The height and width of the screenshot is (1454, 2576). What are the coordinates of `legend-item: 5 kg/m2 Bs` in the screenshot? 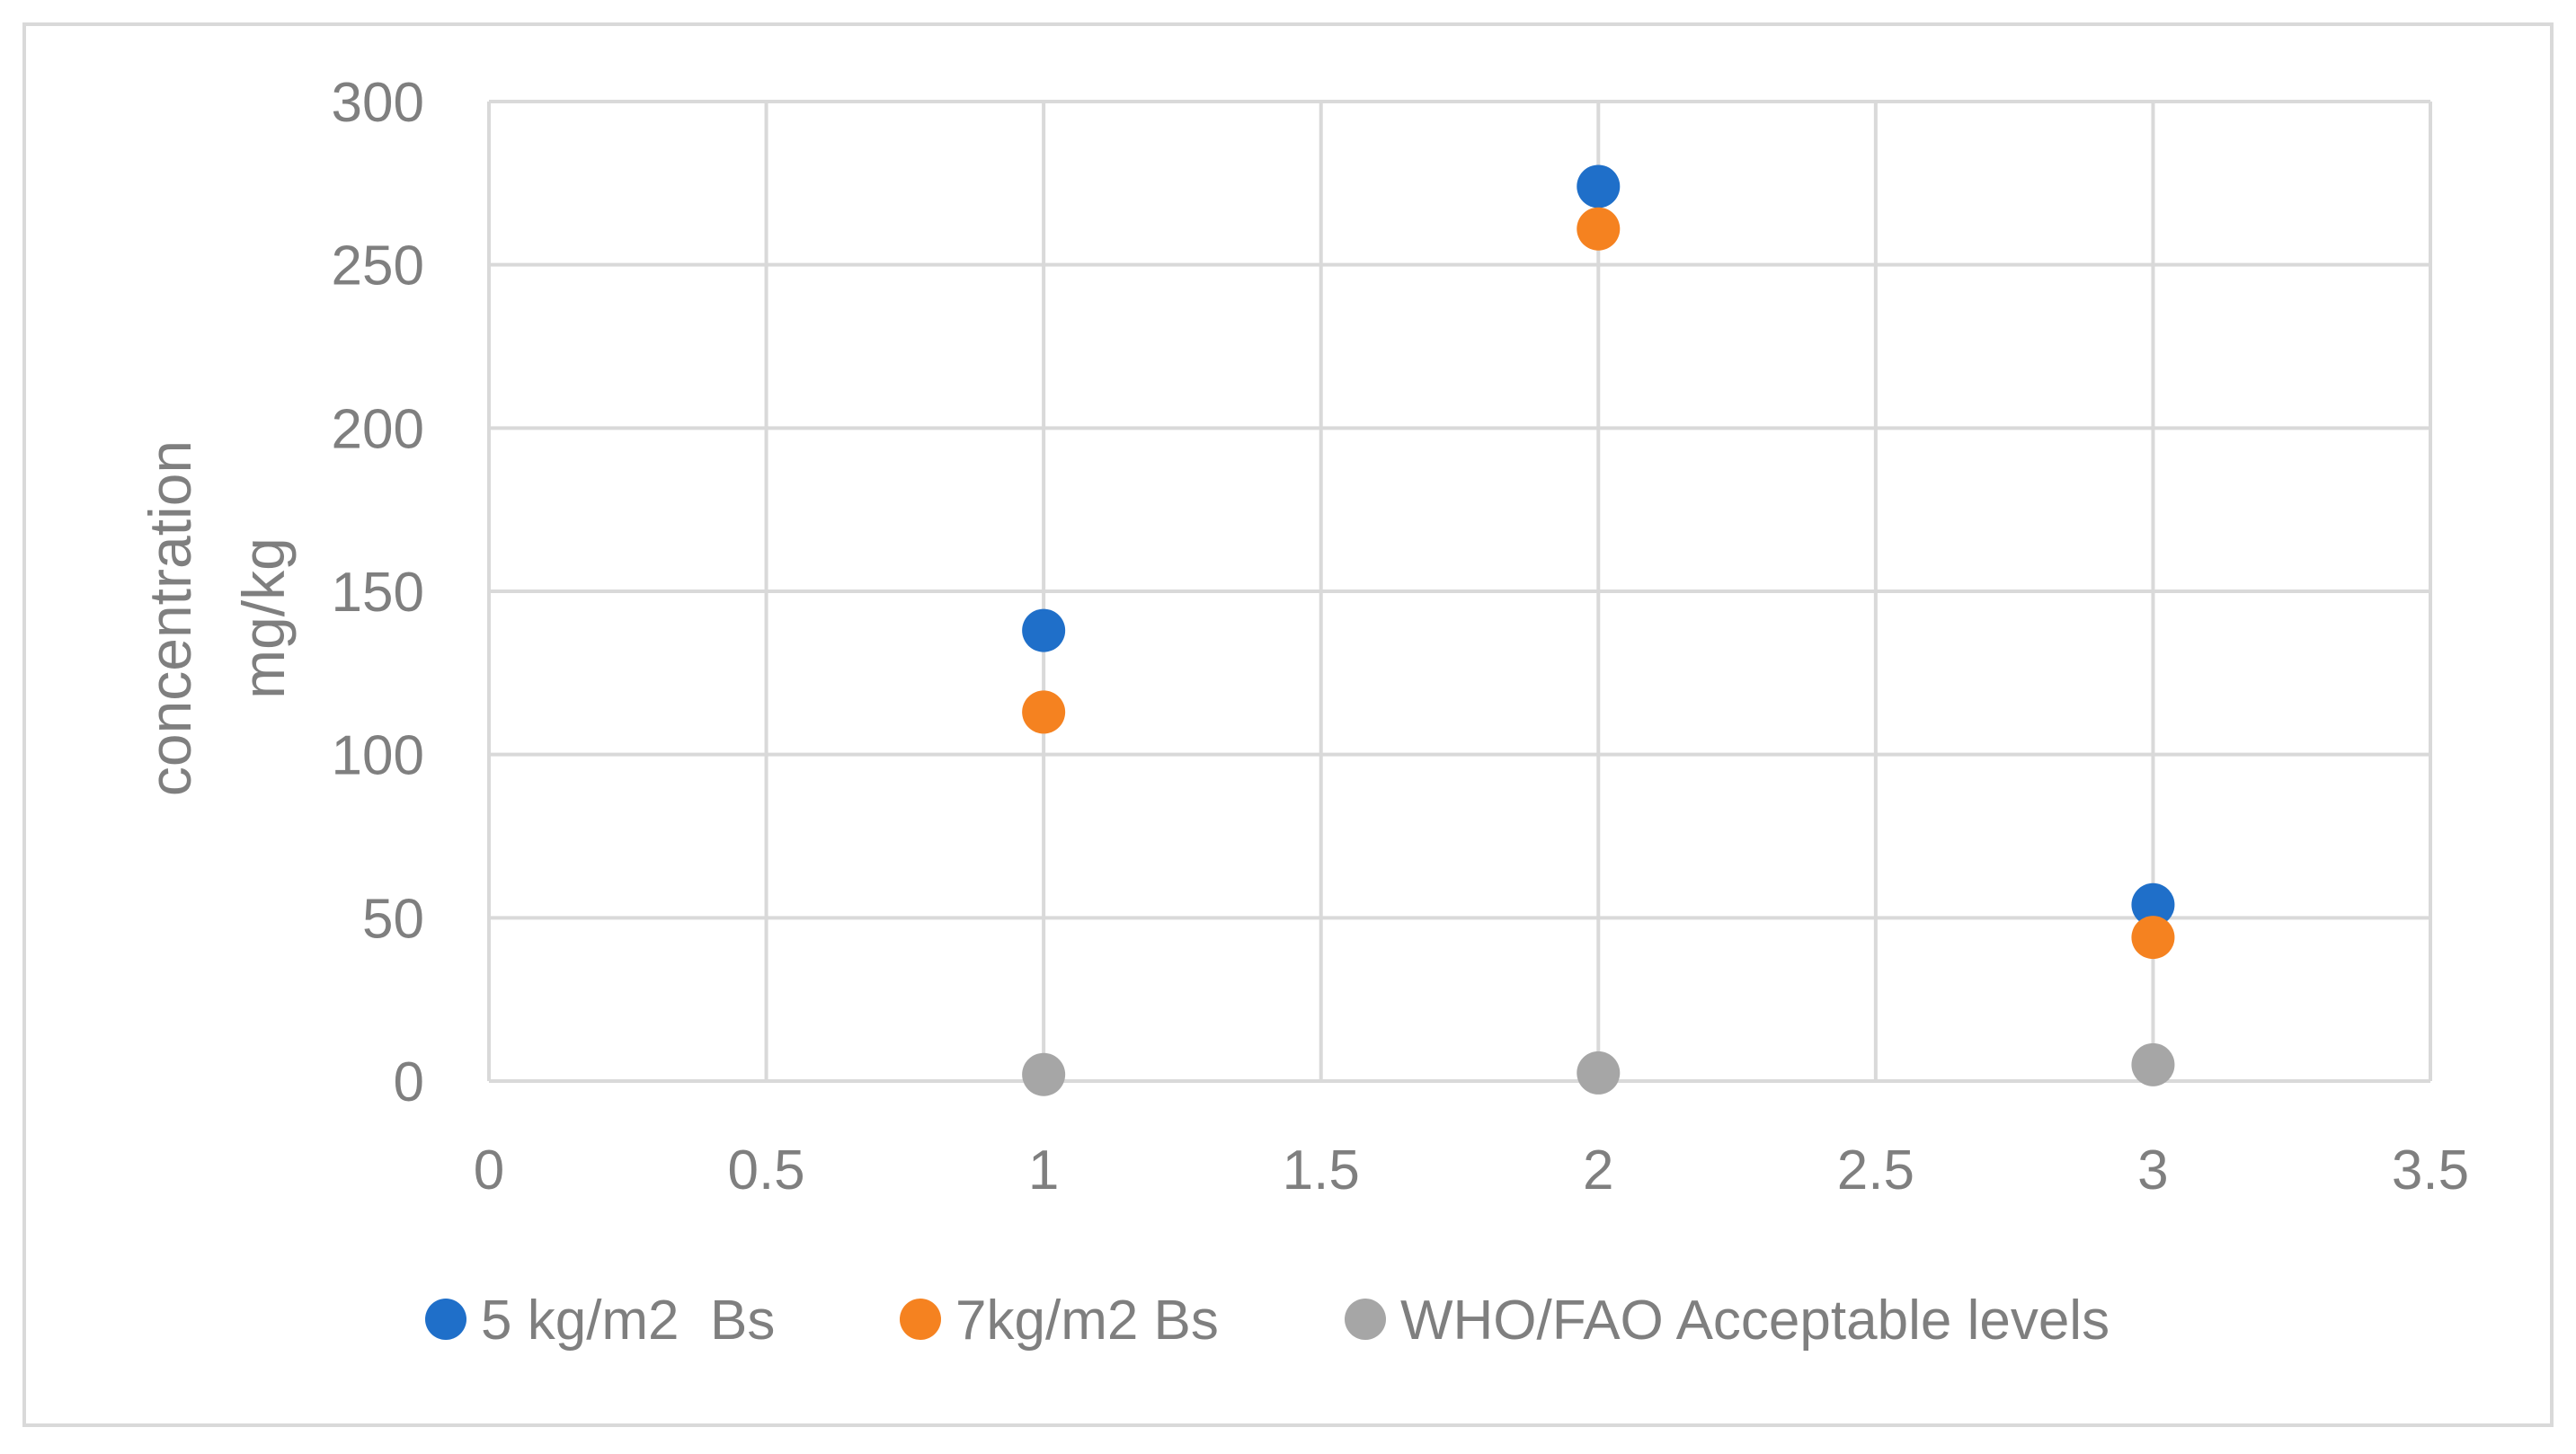 It's located at (600, 1321).